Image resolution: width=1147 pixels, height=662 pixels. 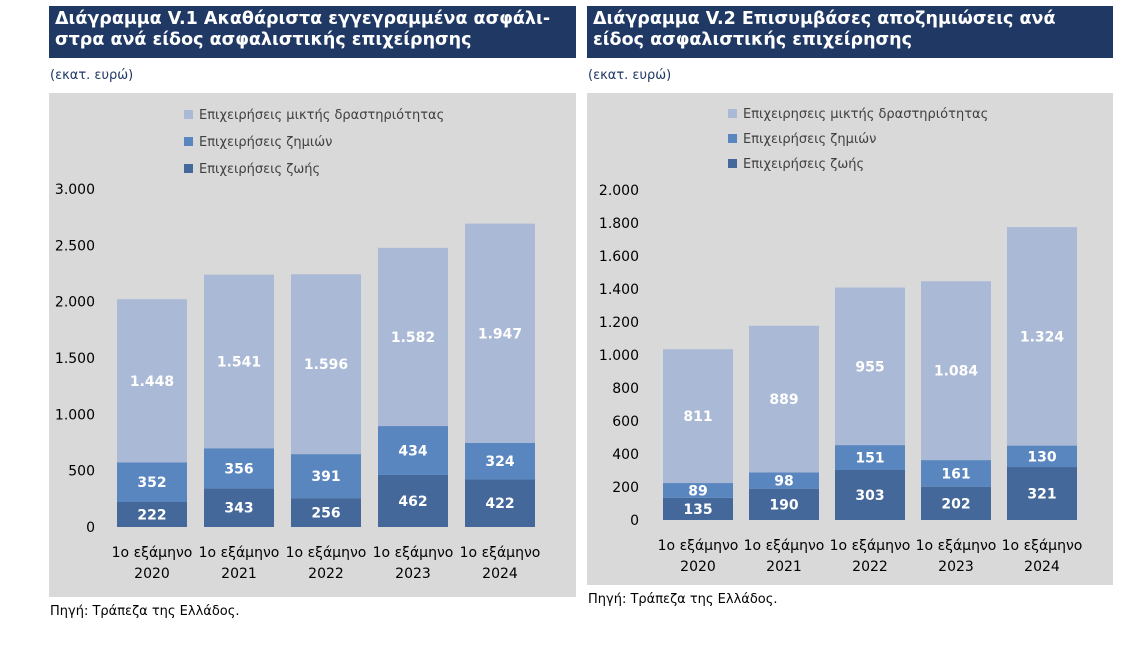 What do you see at coordinates (619, 257) in the screenshot?
I see `y-tick-label: 1.600` at bounding box center [619, 257].